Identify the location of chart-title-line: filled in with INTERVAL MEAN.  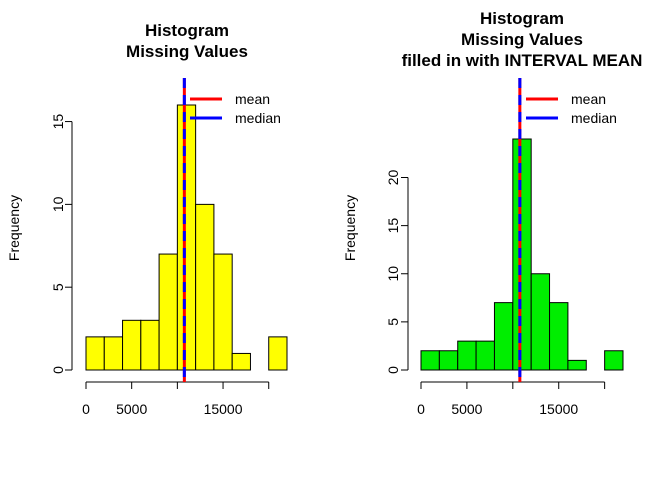
(522, 60).